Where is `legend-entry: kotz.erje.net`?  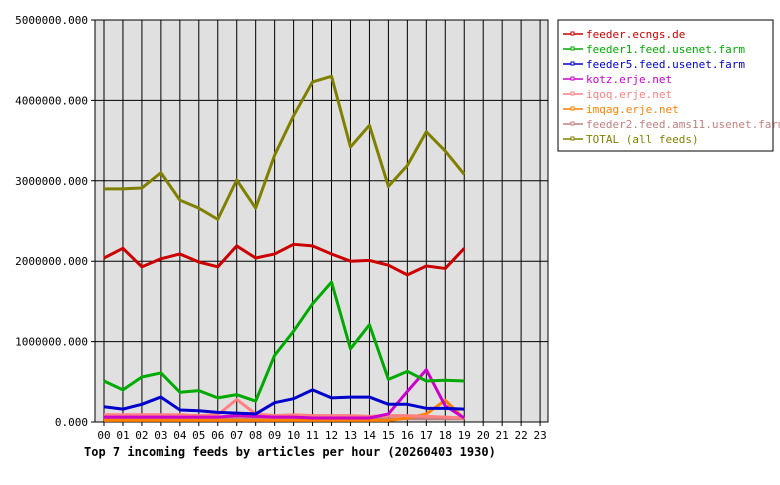 legend-entry: kotz.erje.net is located at coordinates (629, 79).